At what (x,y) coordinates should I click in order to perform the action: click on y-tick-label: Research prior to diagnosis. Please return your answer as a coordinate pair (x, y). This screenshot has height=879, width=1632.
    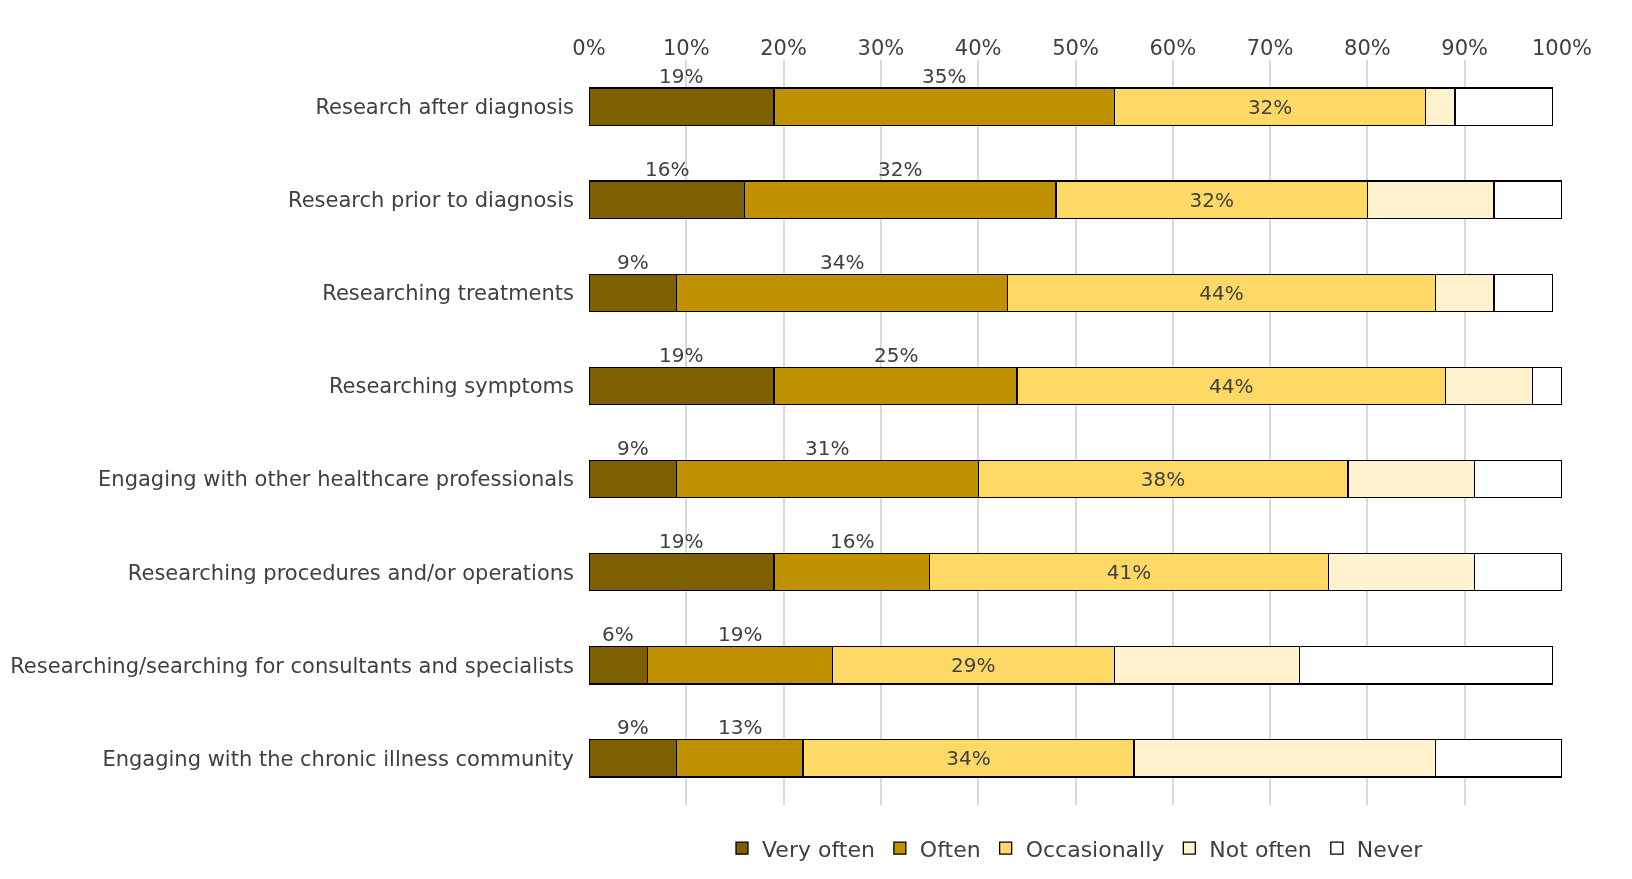
    Looking at the image, I should click on (431, 200).